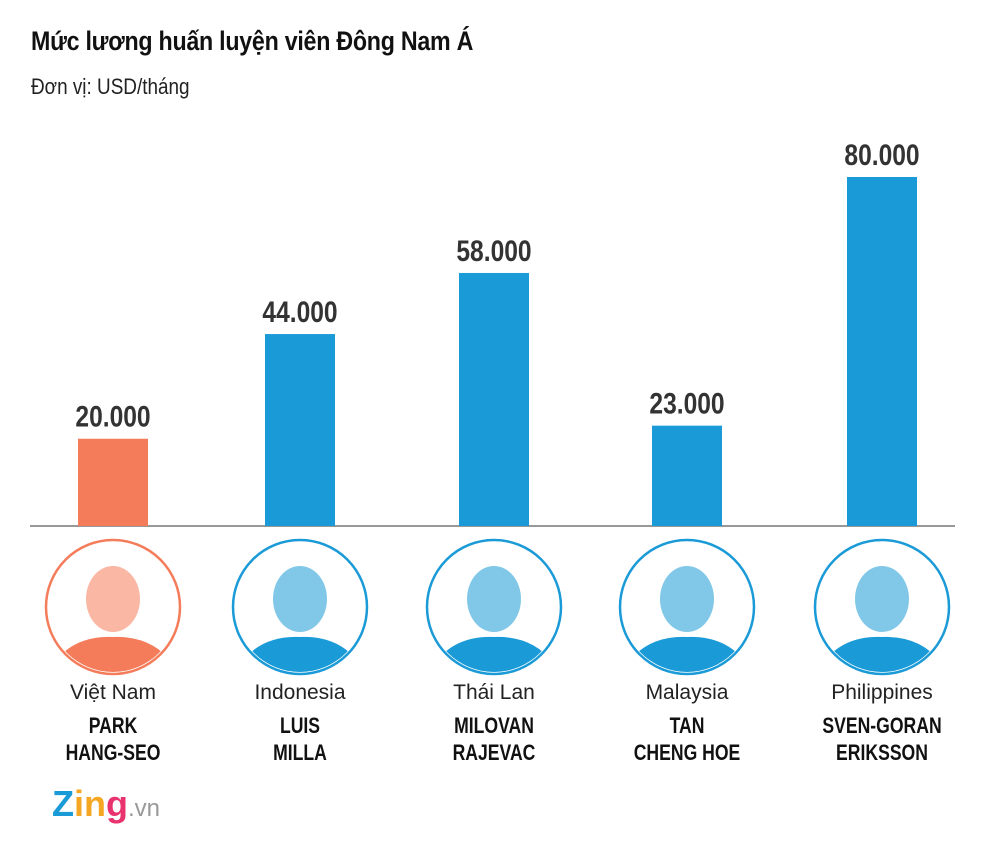 This screenshot has height=842, width=1000. Describe the element at coordinates (882, 752) in the screenshot. I see `coach-name-line: ERIKSSON` at that location.